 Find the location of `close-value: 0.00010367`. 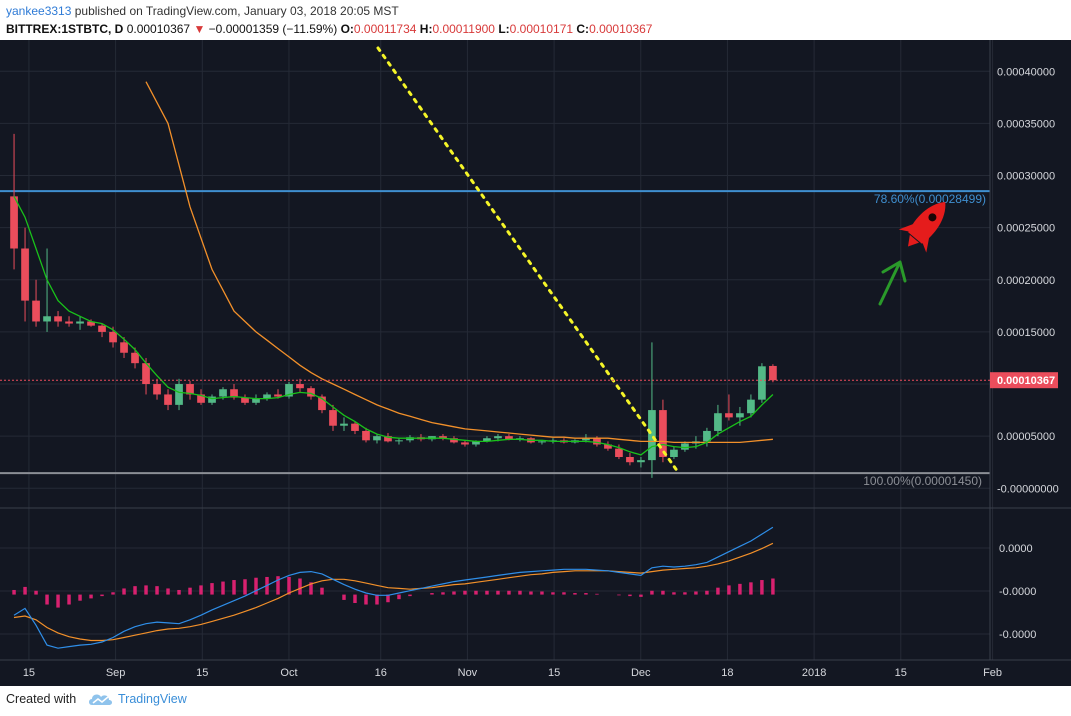

close-value: 0.00010367 is located at coordinates (621, 29).